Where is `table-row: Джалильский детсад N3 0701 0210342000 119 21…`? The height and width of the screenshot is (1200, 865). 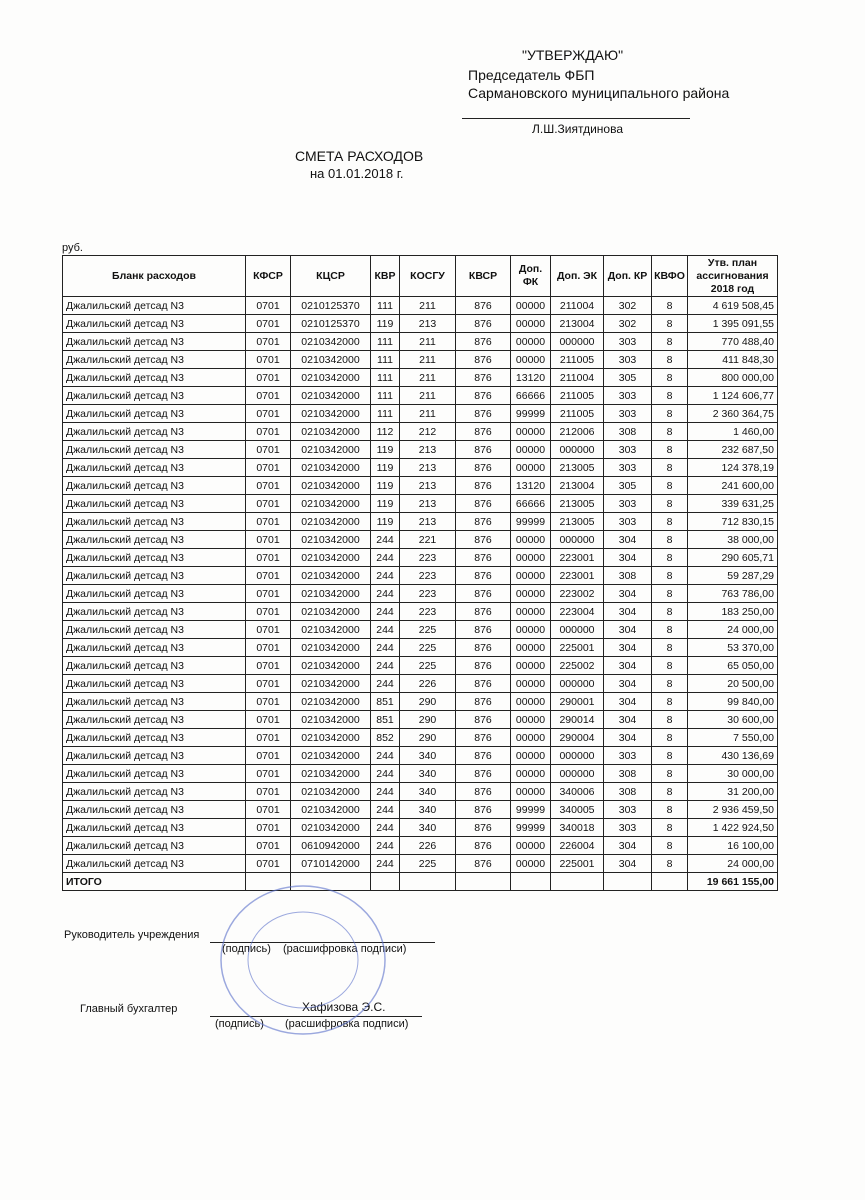
table-row: Джалильский детсад N3 0701 0210342000 119 21… is located at coordinates (420, 521).